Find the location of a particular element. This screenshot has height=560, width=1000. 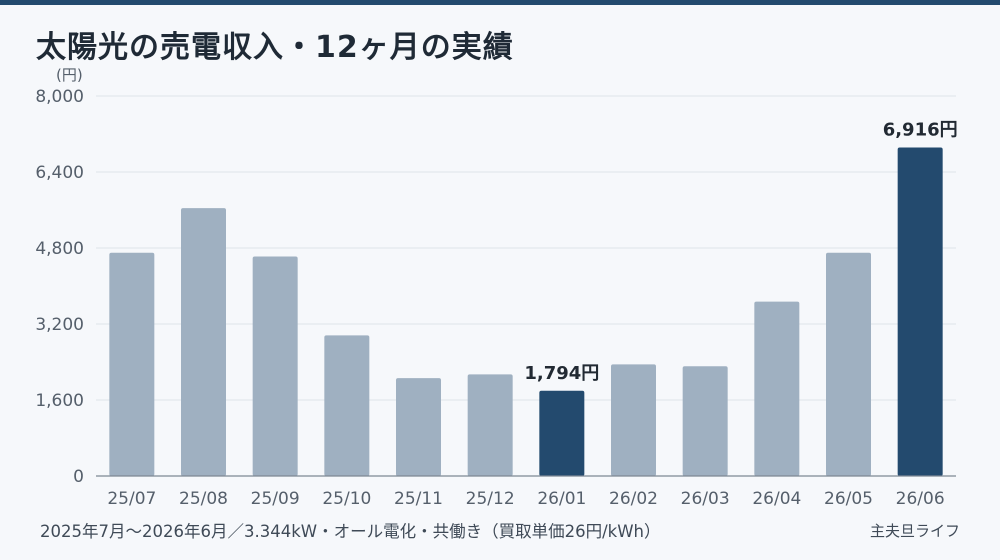

x-tick-label: 26/05 is located at coordinates (848, 499).